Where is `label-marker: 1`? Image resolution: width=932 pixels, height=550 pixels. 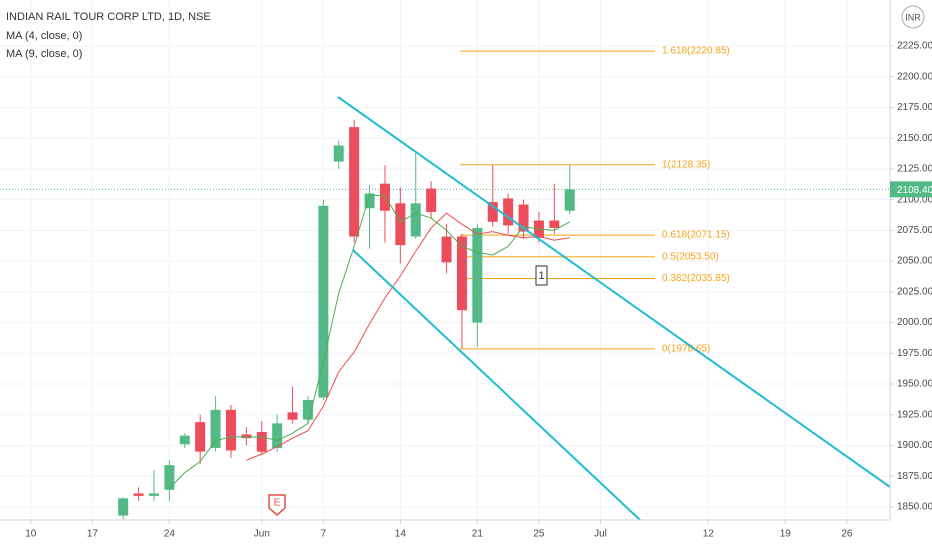 label-marker: 1 is located at coordinates (541, 275).